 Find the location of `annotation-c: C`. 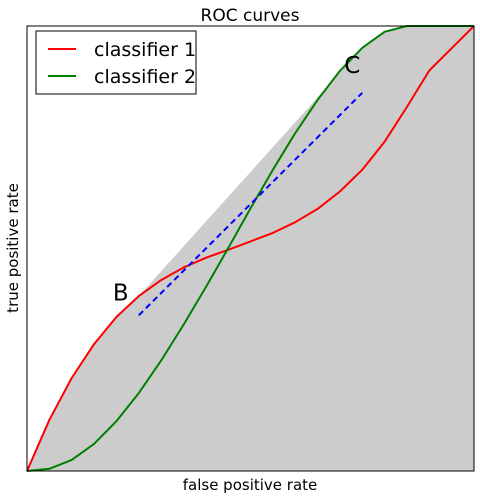

annotation-c: C is located at coordinates (352, 66).